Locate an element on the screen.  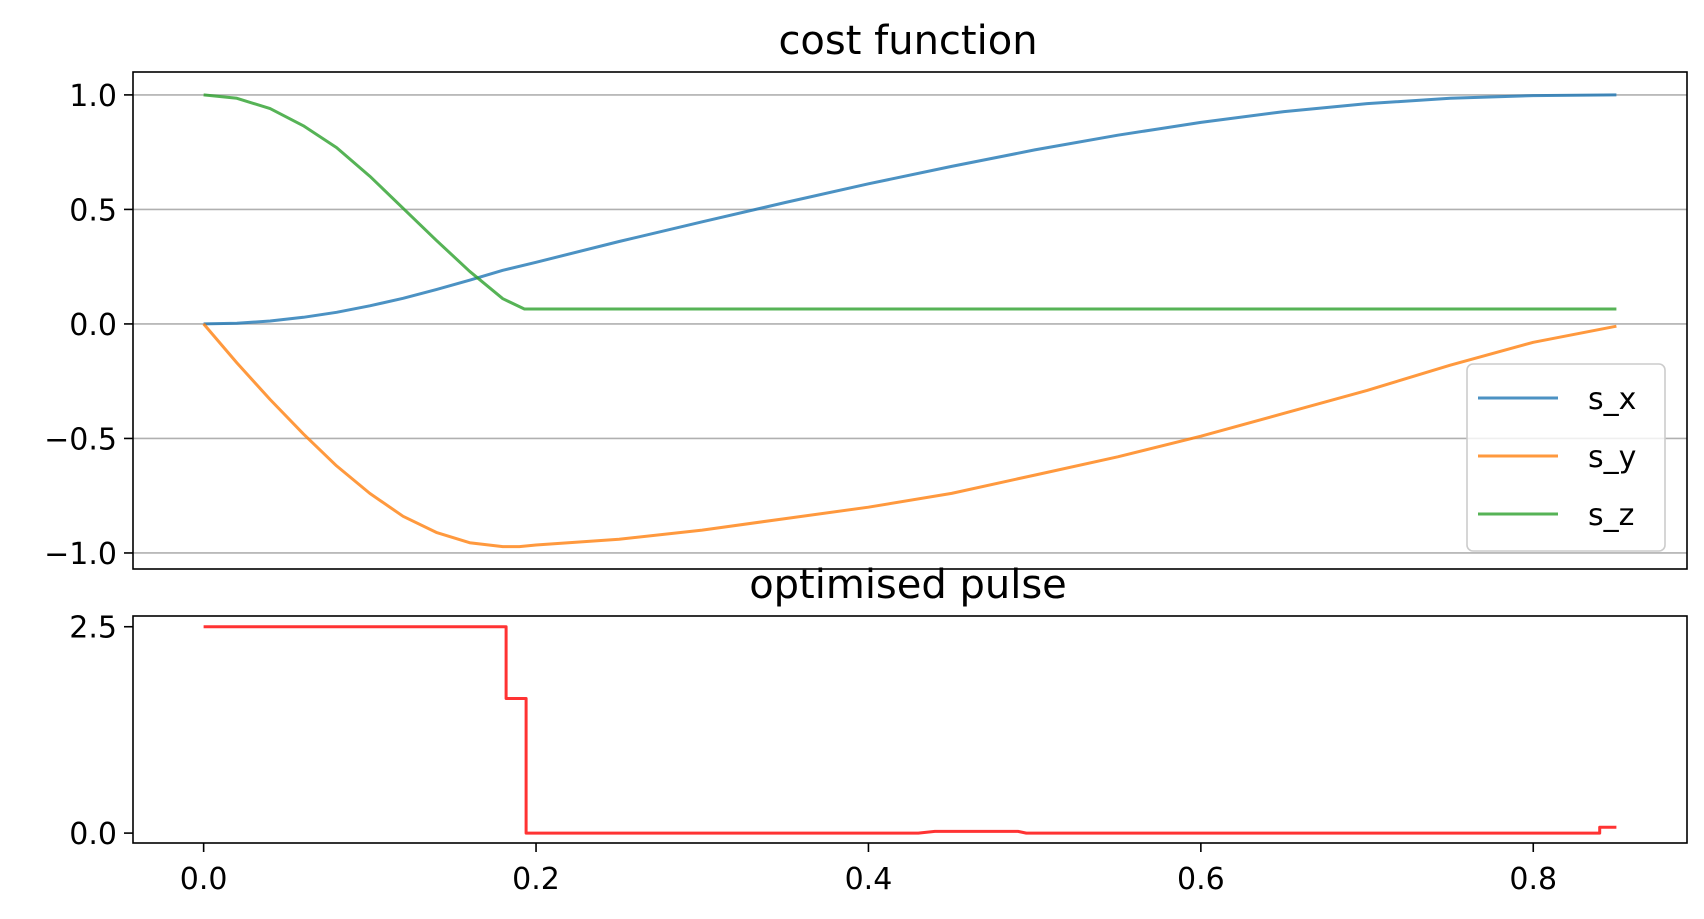
y-tick-label: 1.0 is located at coordinates (93, 96).